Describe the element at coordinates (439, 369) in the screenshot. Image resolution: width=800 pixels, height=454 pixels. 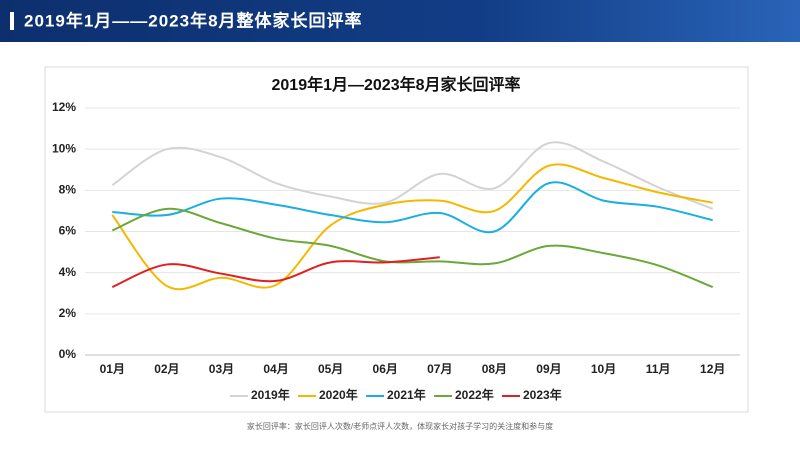
I see `x-tick-label: 07月` at that location.